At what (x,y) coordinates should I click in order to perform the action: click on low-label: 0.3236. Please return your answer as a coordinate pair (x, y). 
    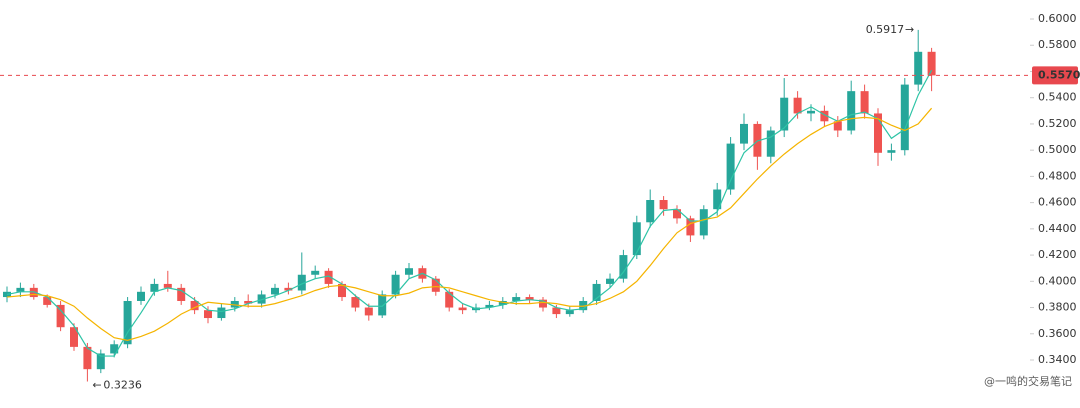
    Looking at the image, I should click on (122, 385).